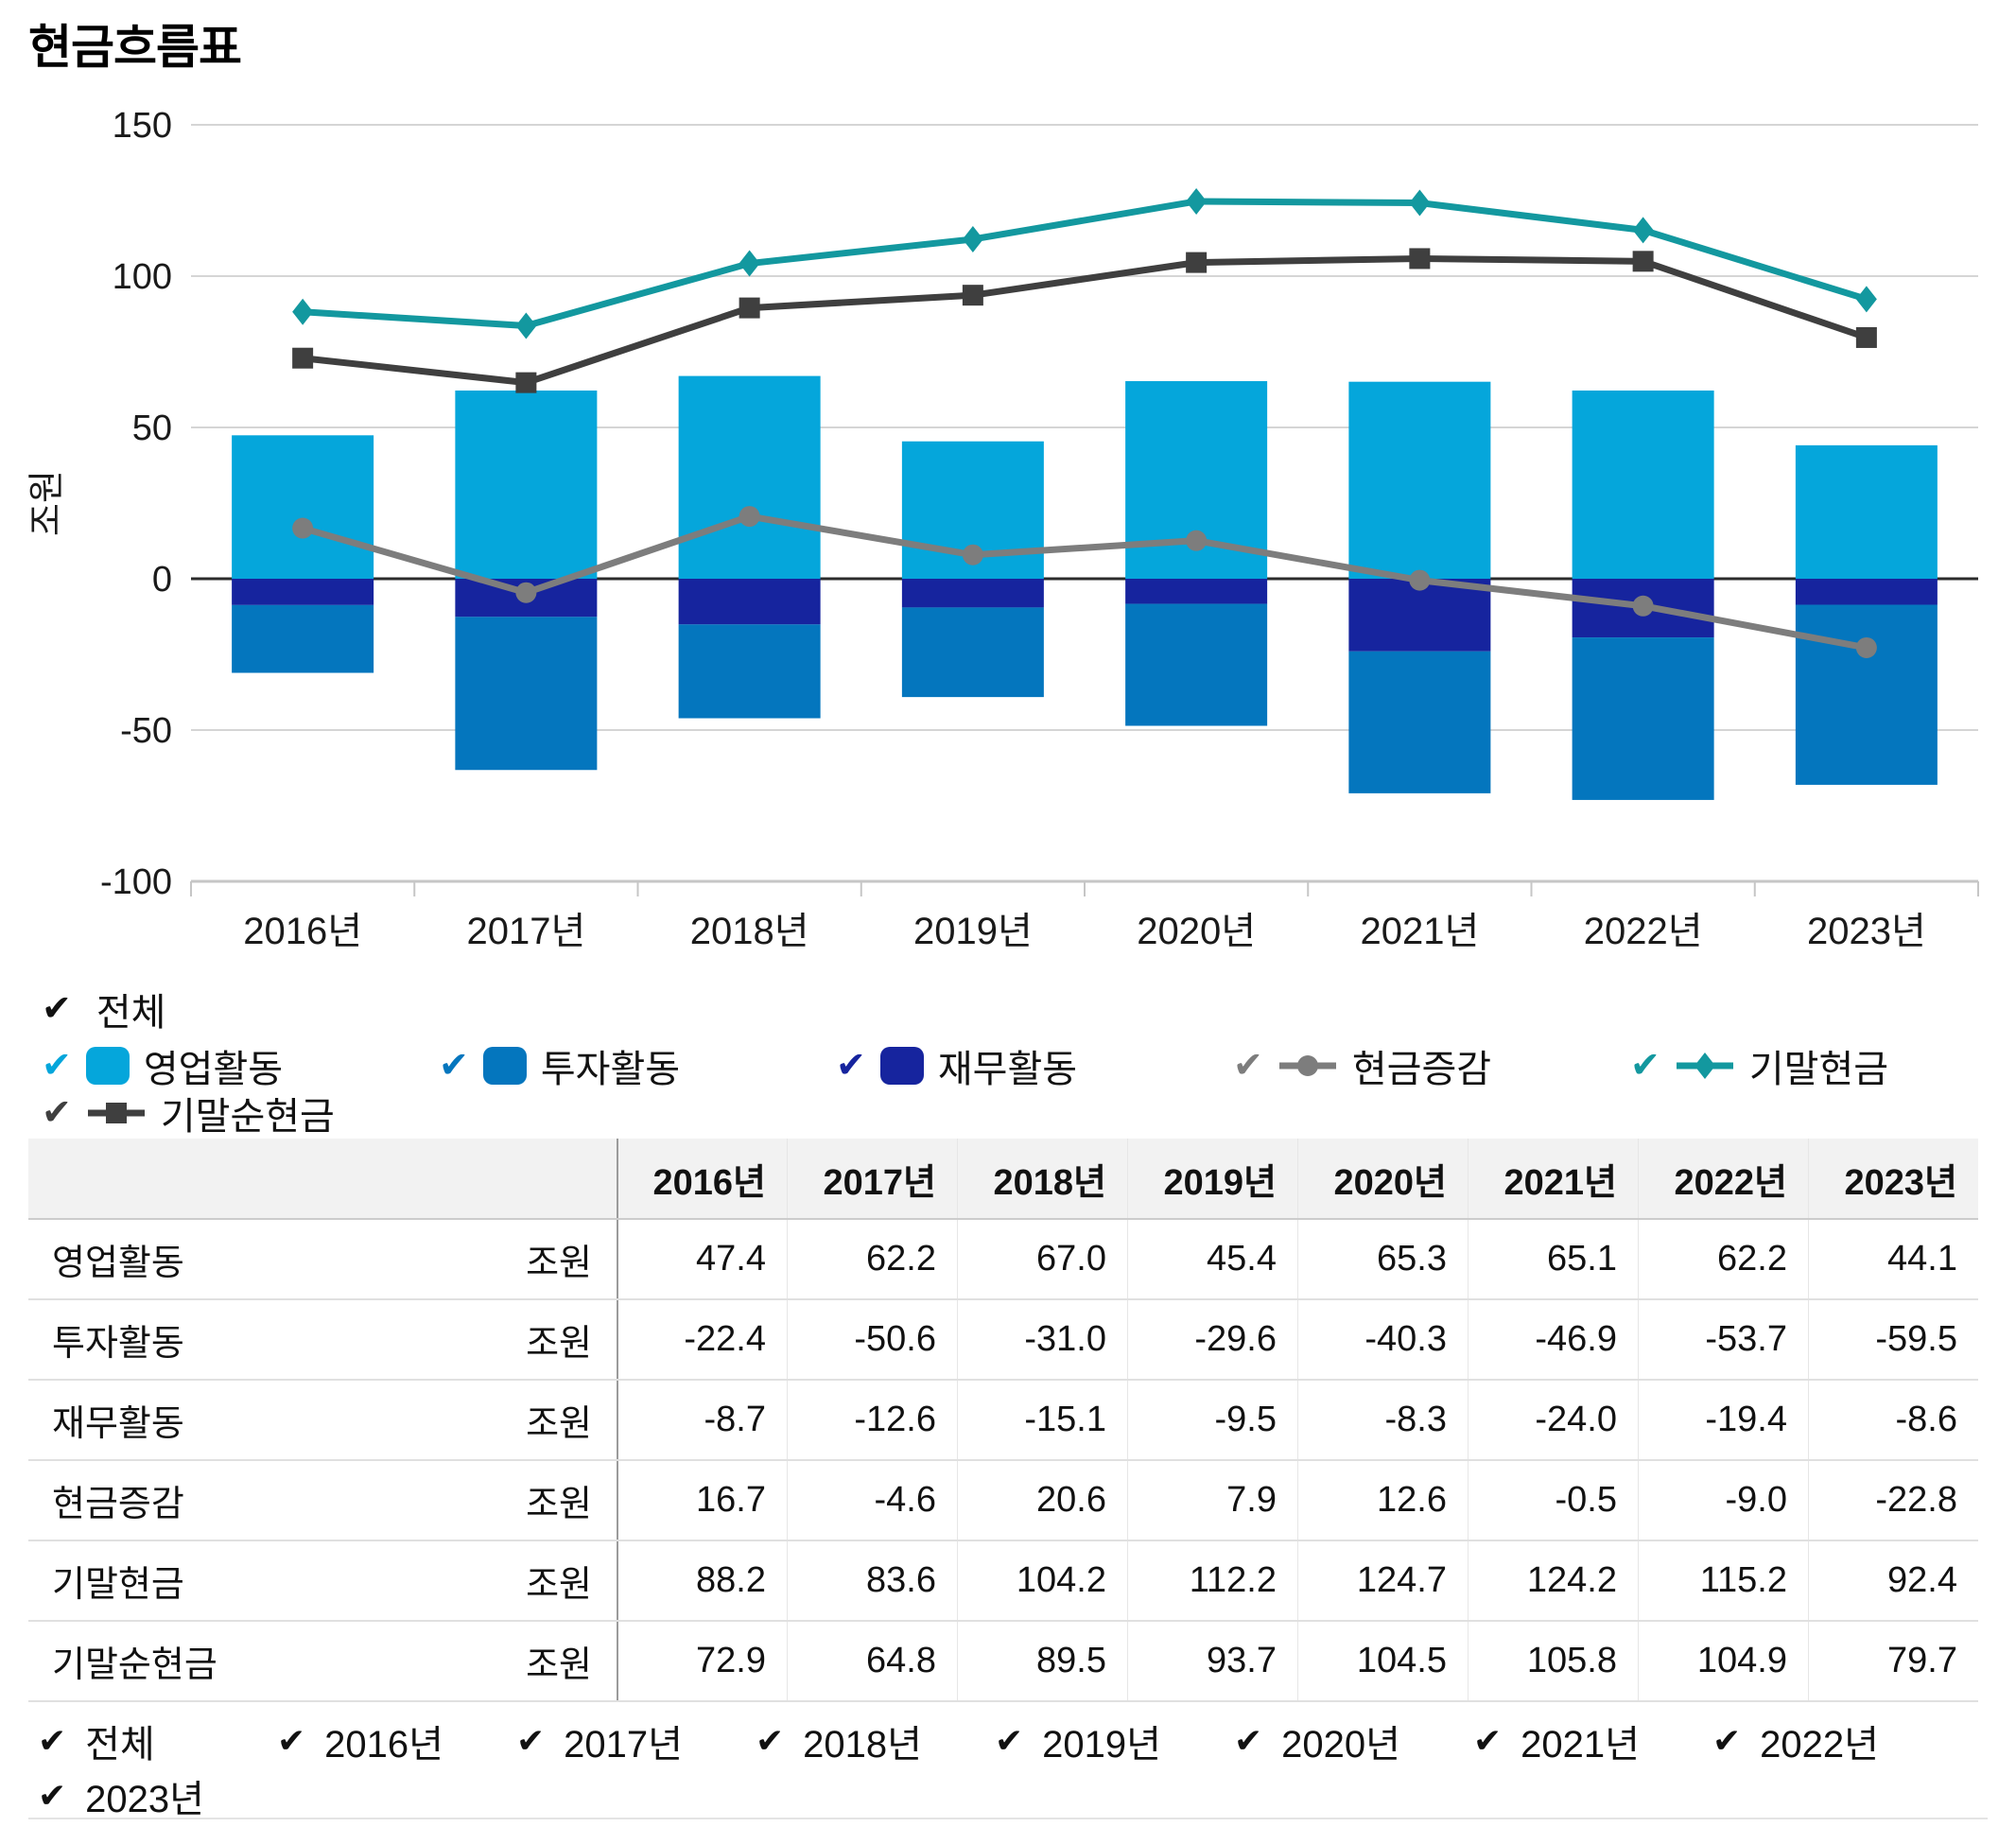 Image resolution: width=2016 pixels, height=1827 pixels. What do you see at coordinates (863, 1745) in the screenshot?
I see `filter-label: 2018년` at bounding box center [863, 1745].